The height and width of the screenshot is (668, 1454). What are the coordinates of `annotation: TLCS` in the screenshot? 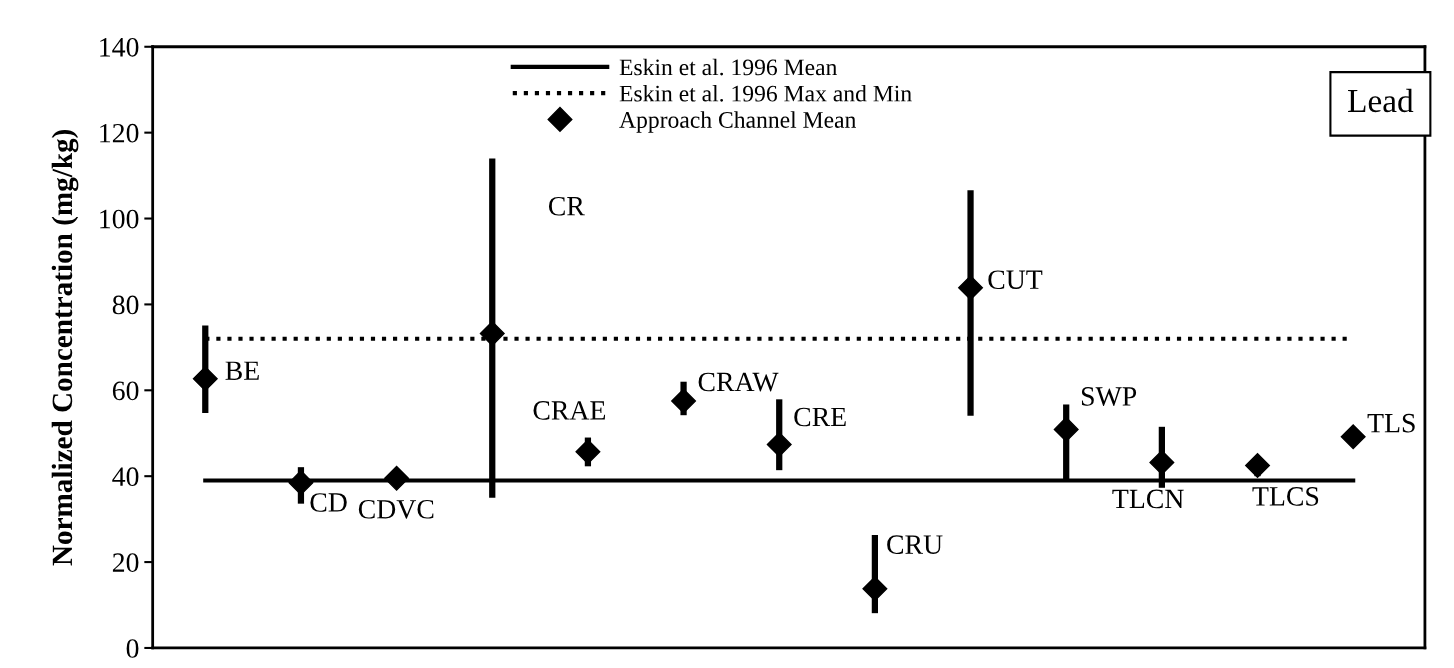 It's located at (1285, 496).